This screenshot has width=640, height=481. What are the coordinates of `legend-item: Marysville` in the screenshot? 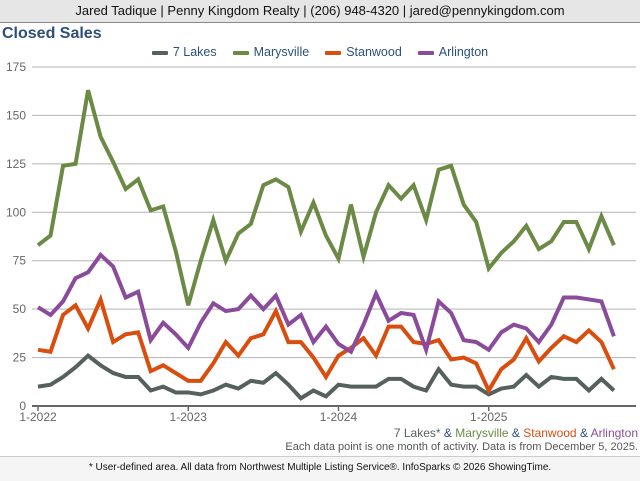 It's located at (271, 52).